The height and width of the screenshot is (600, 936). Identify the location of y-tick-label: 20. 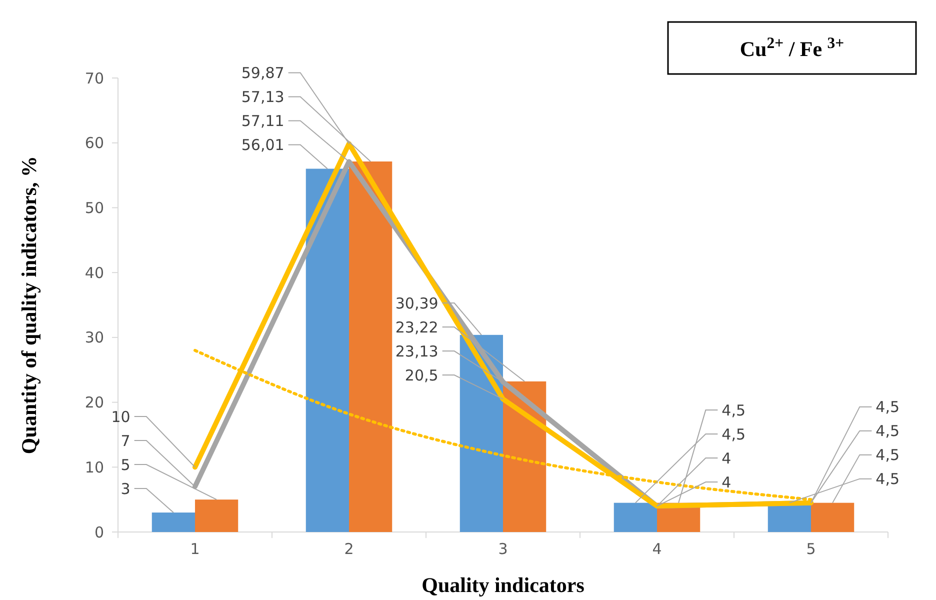
(94, 403).